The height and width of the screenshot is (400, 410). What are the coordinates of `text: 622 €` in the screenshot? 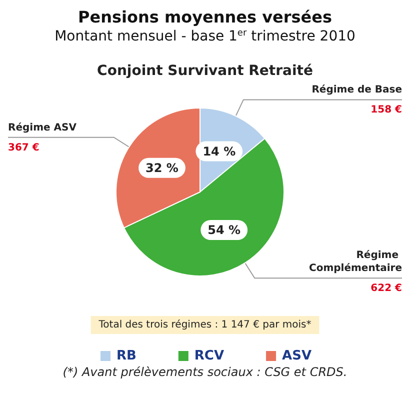 It's located at (386, 288).